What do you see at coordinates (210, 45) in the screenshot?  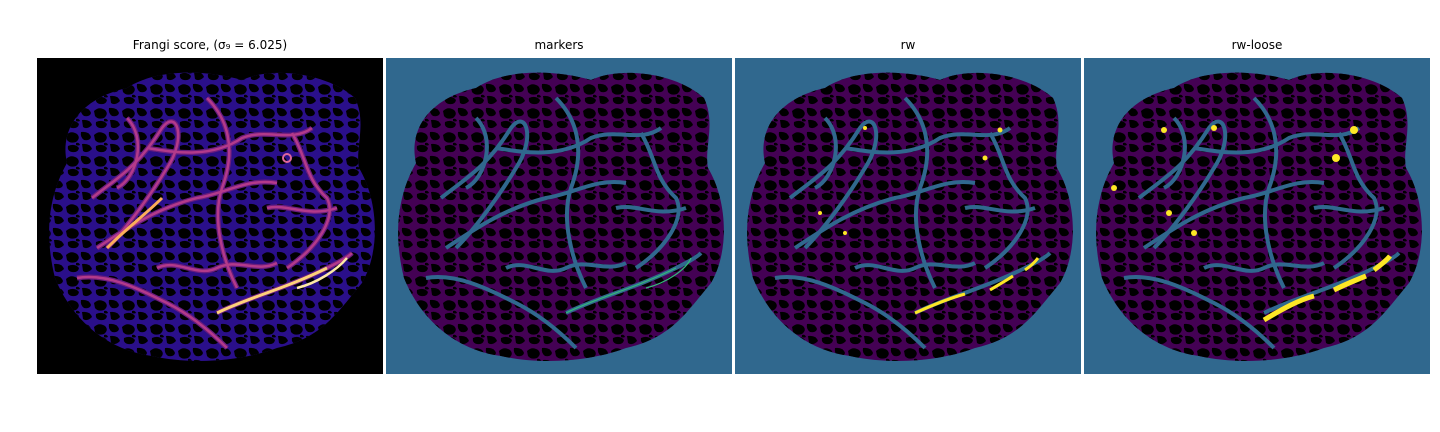 I see `panel-title-frangi: Frangi score, (σ₉ = 6.025)` at bounding box center [210, 45].